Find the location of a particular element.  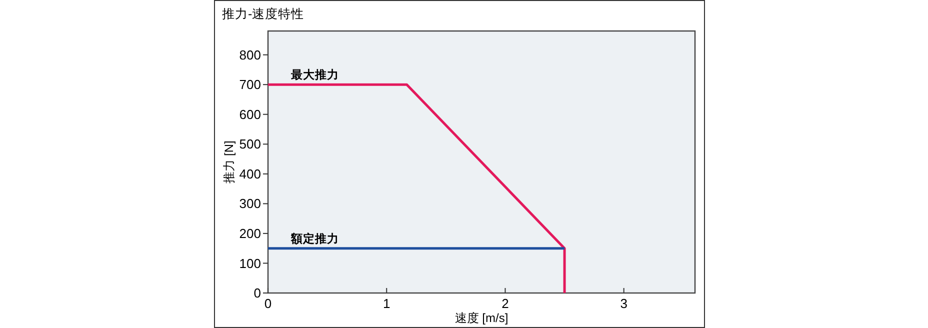

x-axis-title: 速度 [m/s] is located at coordinates (481, 318).